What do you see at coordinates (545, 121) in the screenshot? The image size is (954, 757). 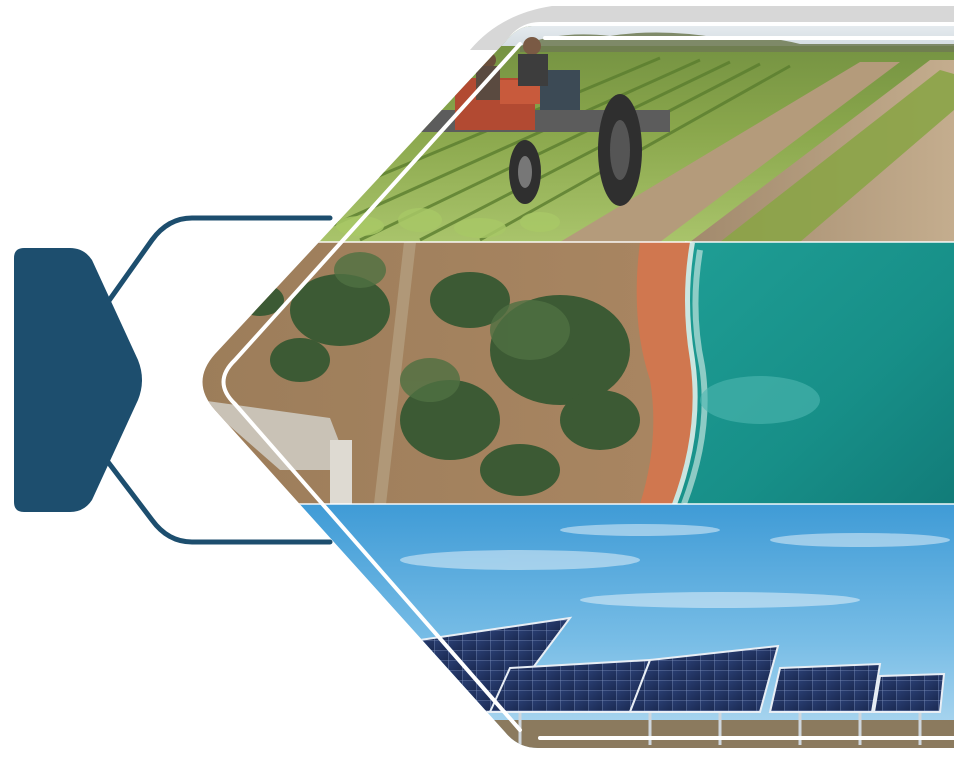 I see `tractor` at bounding box center [545, 121].